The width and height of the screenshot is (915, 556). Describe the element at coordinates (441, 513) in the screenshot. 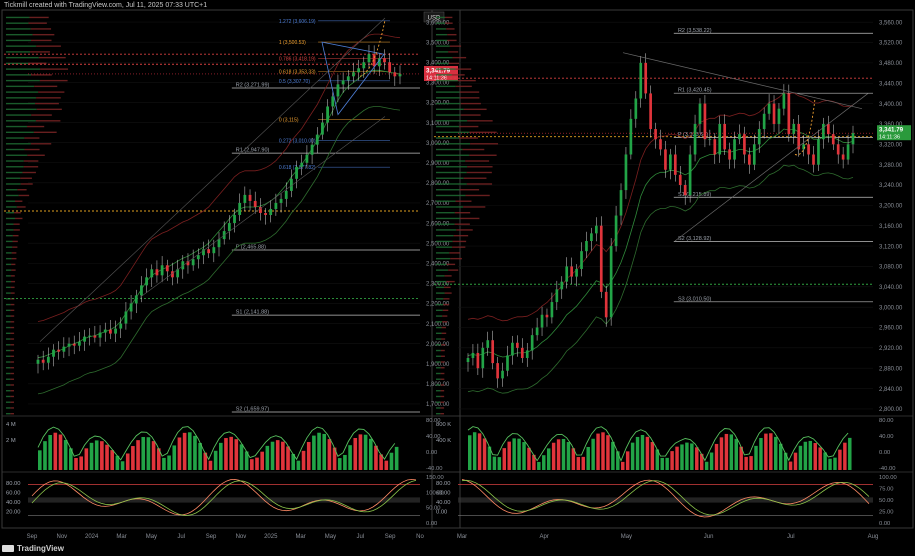

I see `right-stoch-left-label: 0.00` at that location.